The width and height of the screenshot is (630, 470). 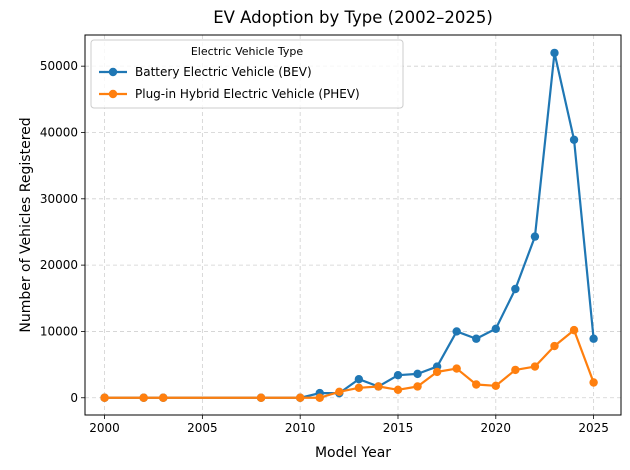 I want to click on legend-marker-bev, so click(x=113, y=72).